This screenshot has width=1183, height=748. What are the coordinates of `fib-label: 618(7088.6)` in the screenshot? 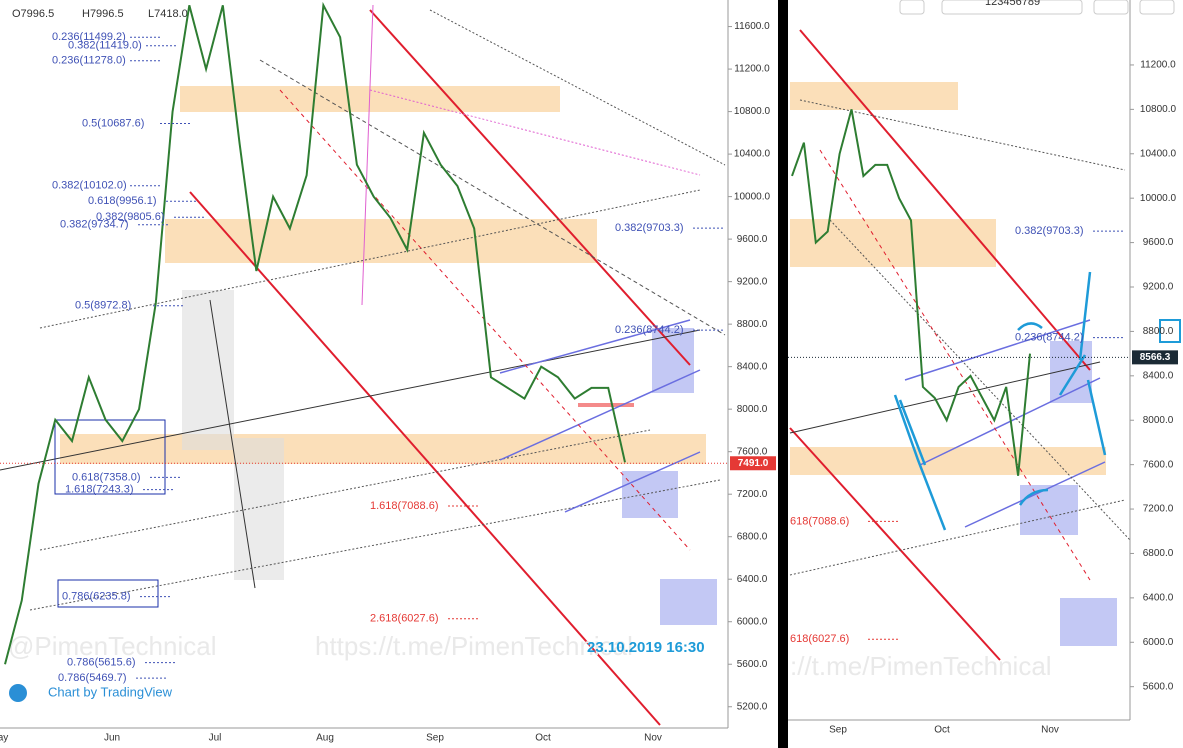 It's located at (819, 521).